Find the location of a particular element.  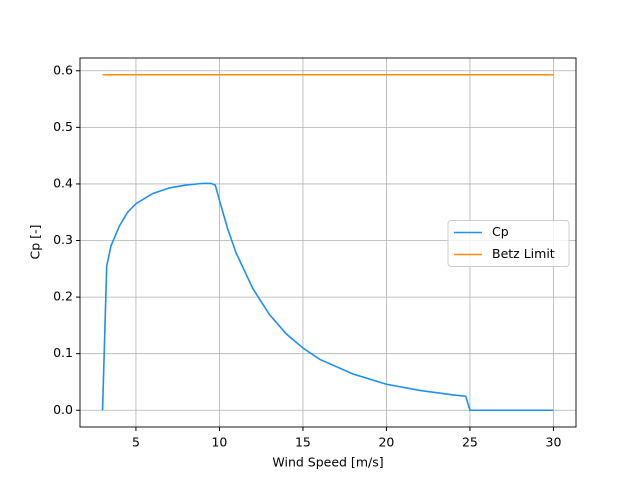

legend-label: Cp is located at coordinates (500, 231).